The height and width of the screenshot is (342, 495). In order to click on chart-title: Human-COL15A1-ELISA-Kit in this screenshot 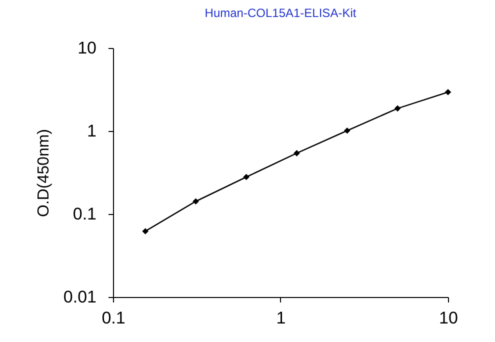, I will do `click(280, 13)`.